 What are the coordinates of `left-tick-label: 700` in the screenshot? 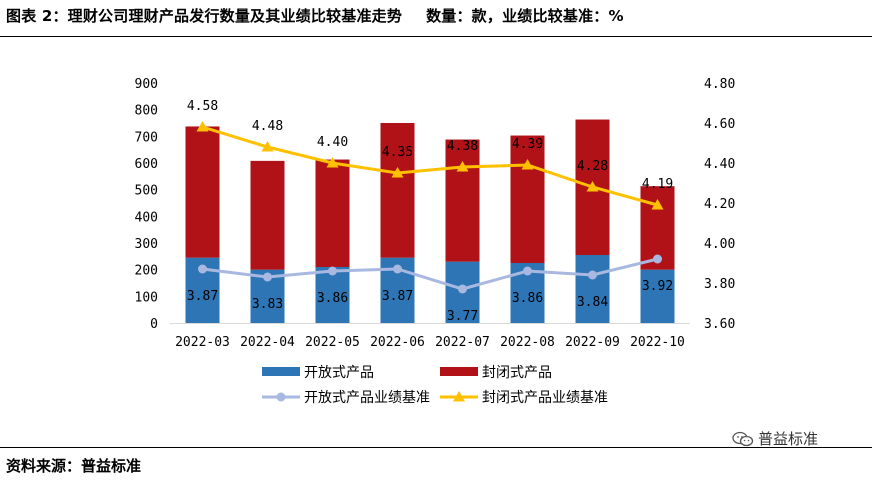 It's located at (146, 137).